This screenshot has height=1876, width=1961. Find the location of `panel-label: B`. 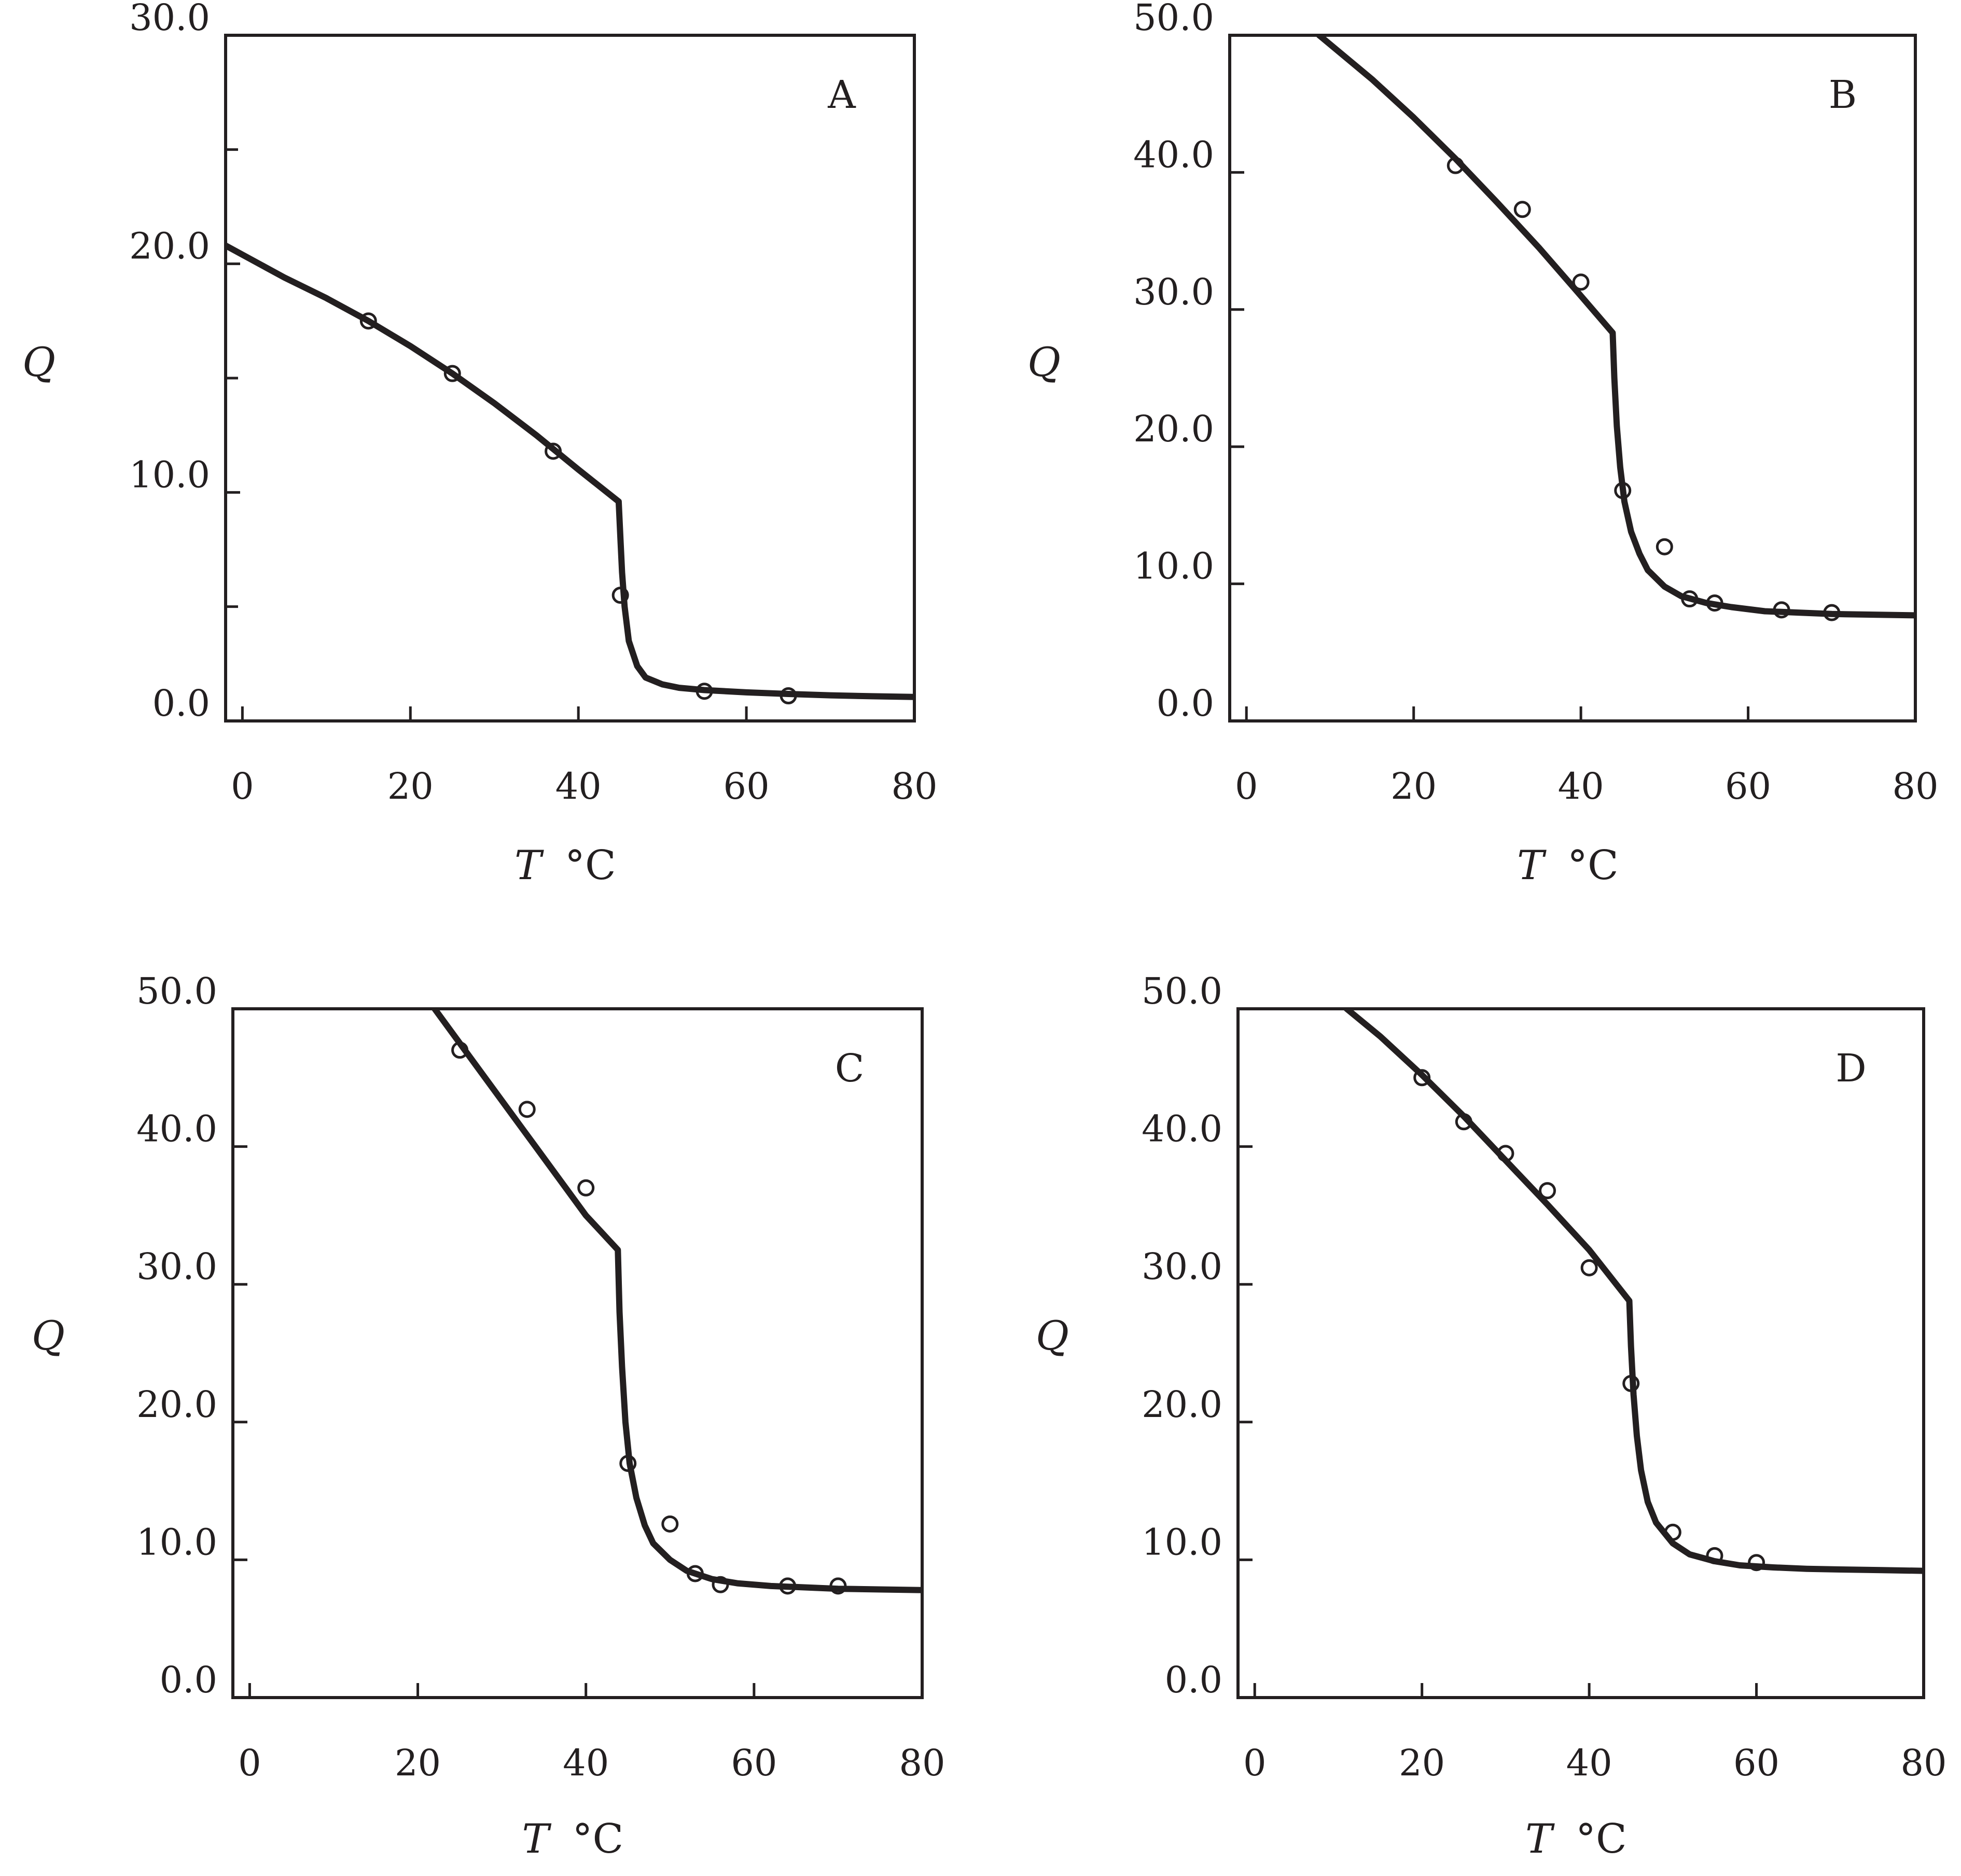

panel-label: B is located at coordinates (1843, 95).